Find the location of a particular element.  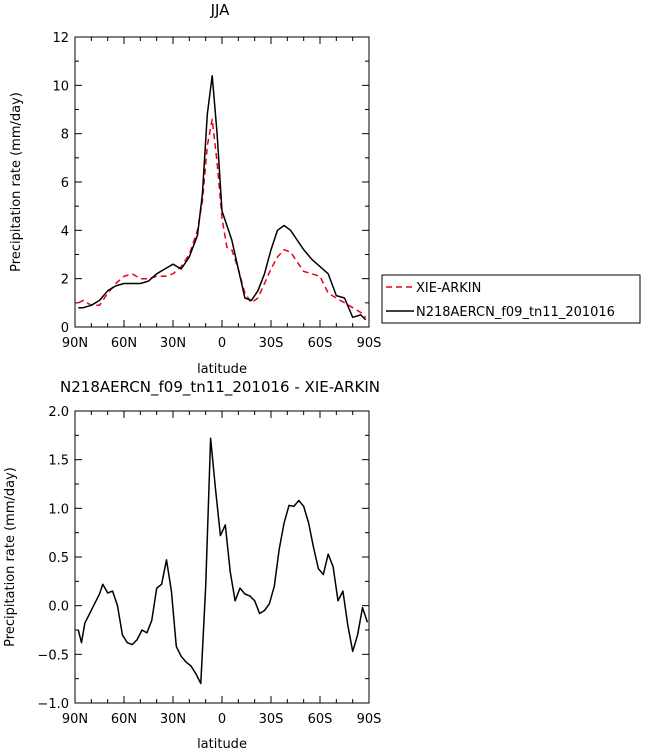

chart-bottom-x-axis-label: latitude is located at coordinates (222, 744).